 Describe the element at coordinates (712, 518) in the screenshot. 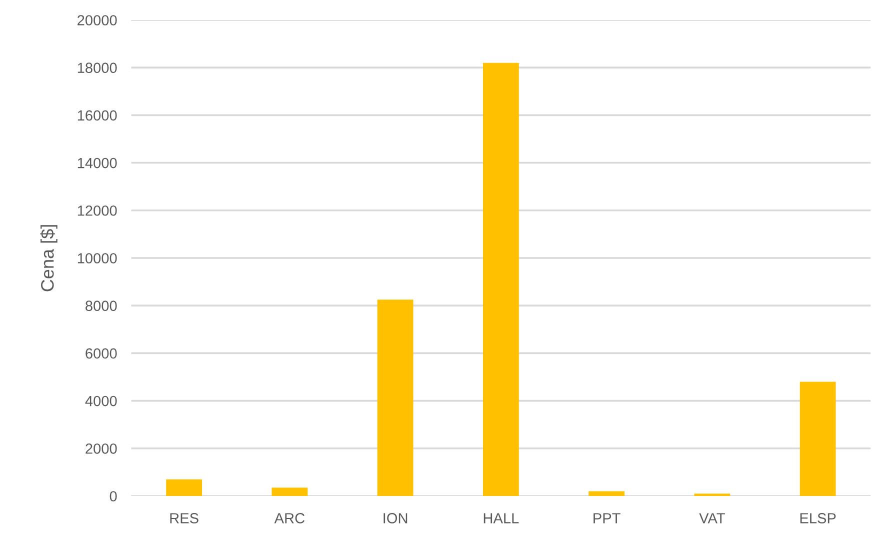

I see `x-tick-label: VAT` at that location.